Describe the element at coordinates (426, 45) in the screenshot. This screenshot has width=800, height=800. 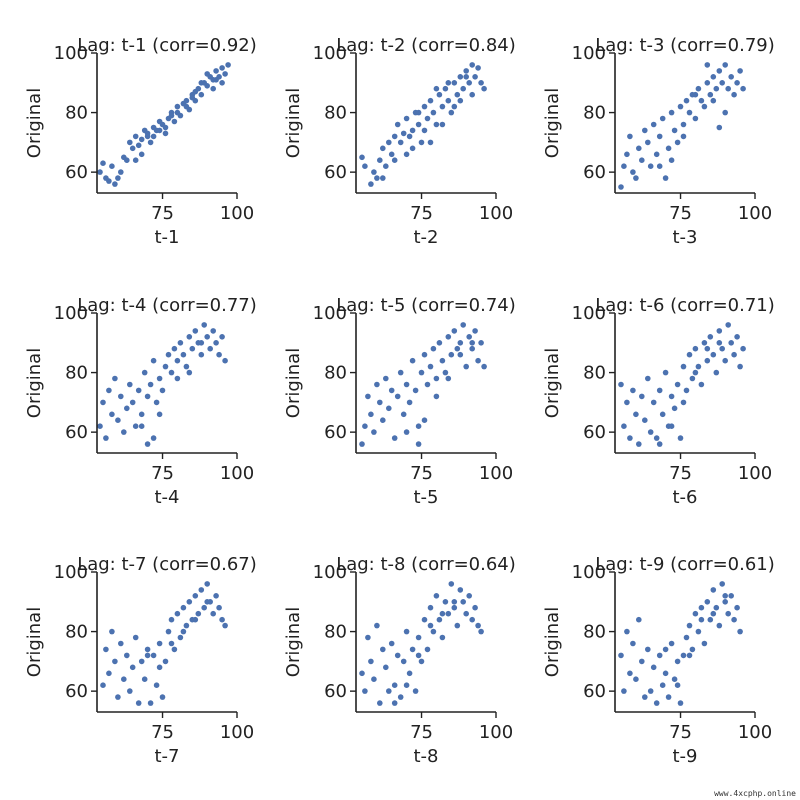
I see `subplot-title: Lag: t-2 (corr=0.84)` at that location.